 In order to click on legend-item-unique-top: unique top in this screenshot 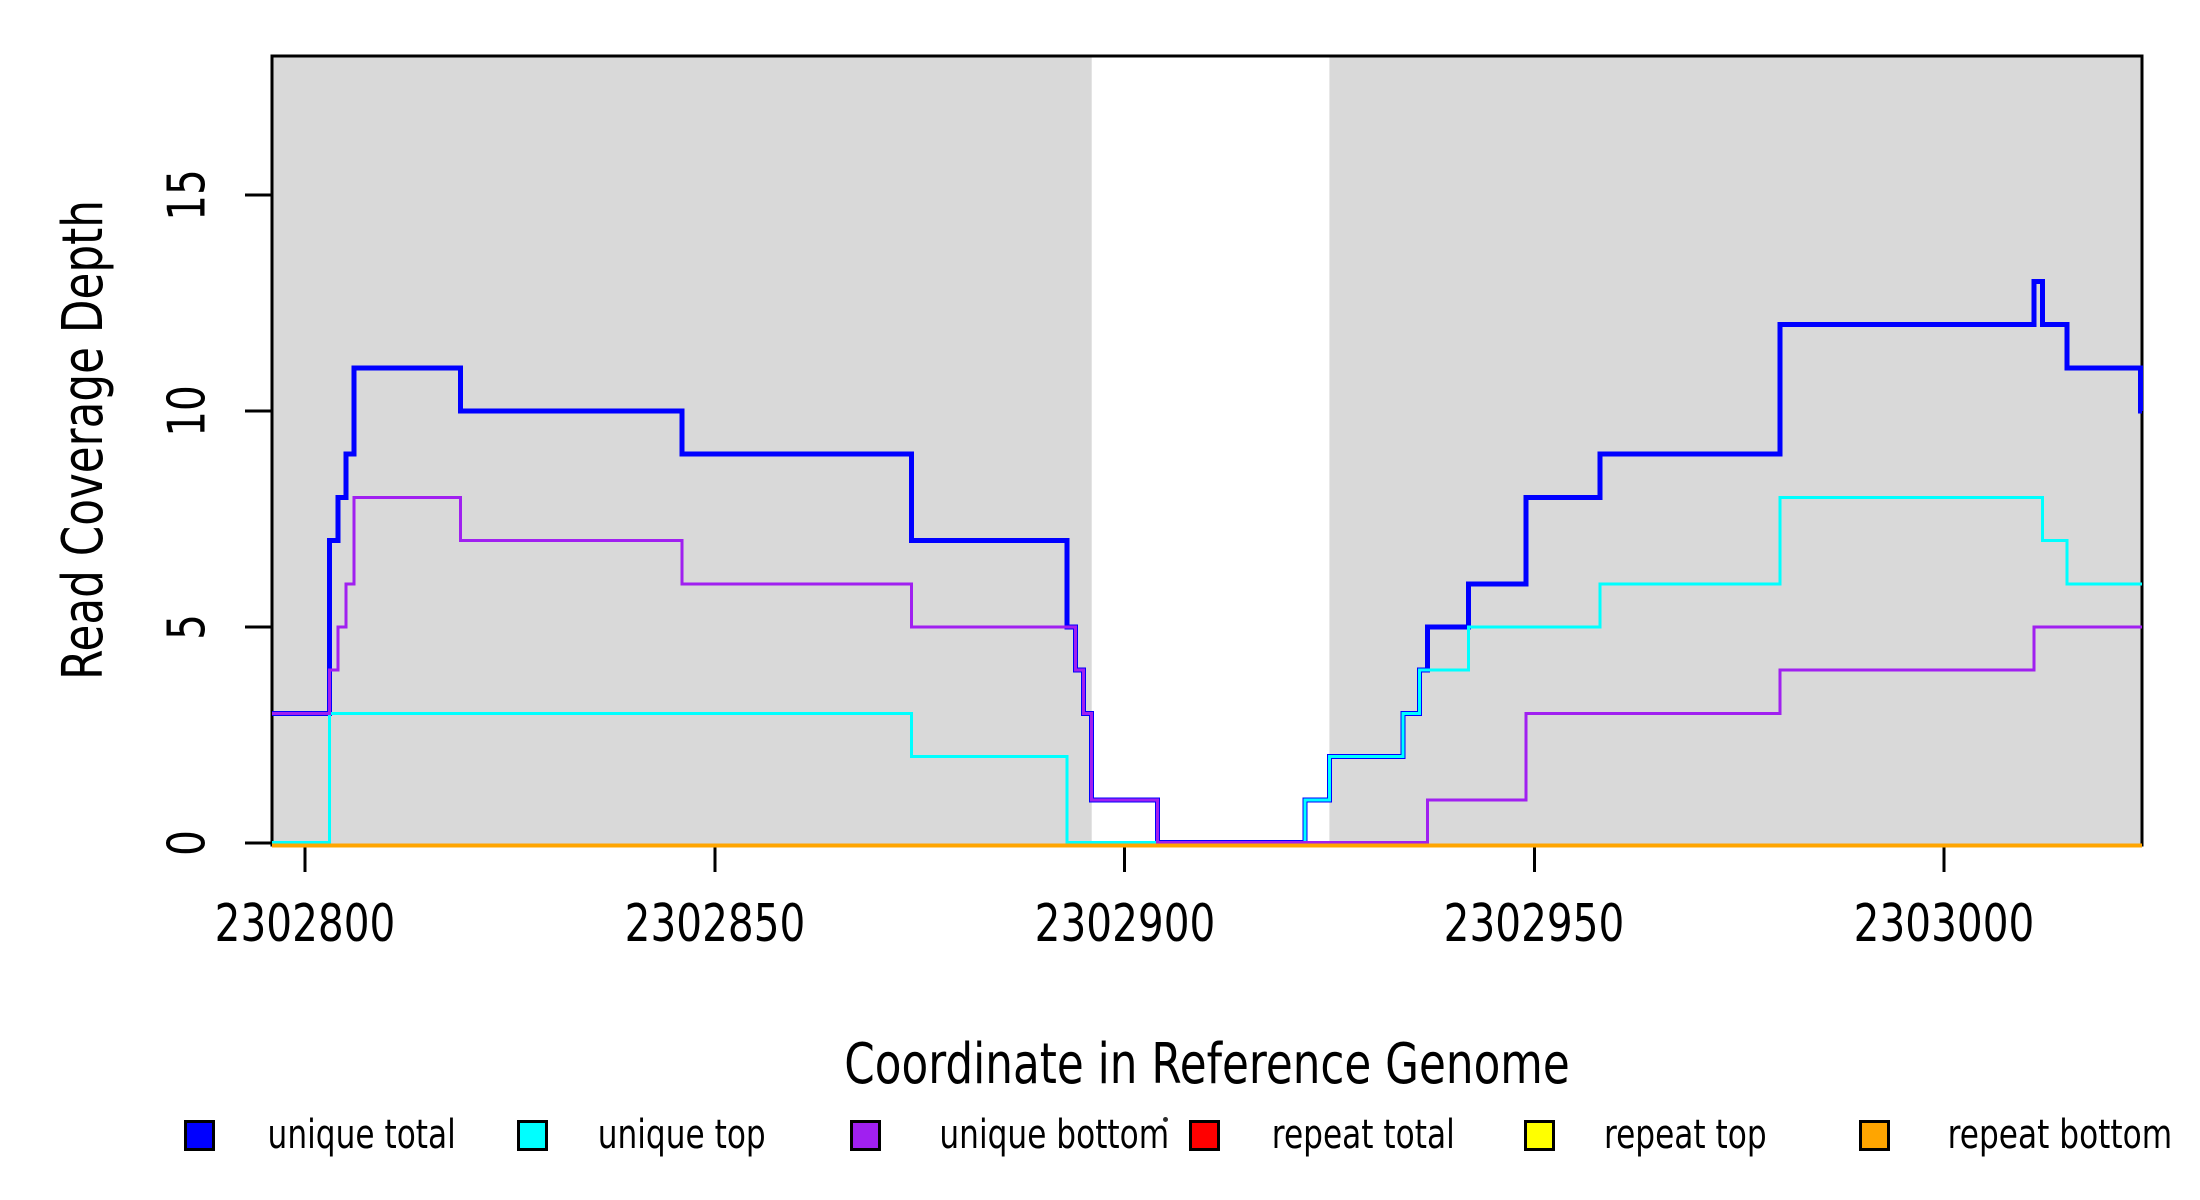, I will do `click(653, 1135)`.